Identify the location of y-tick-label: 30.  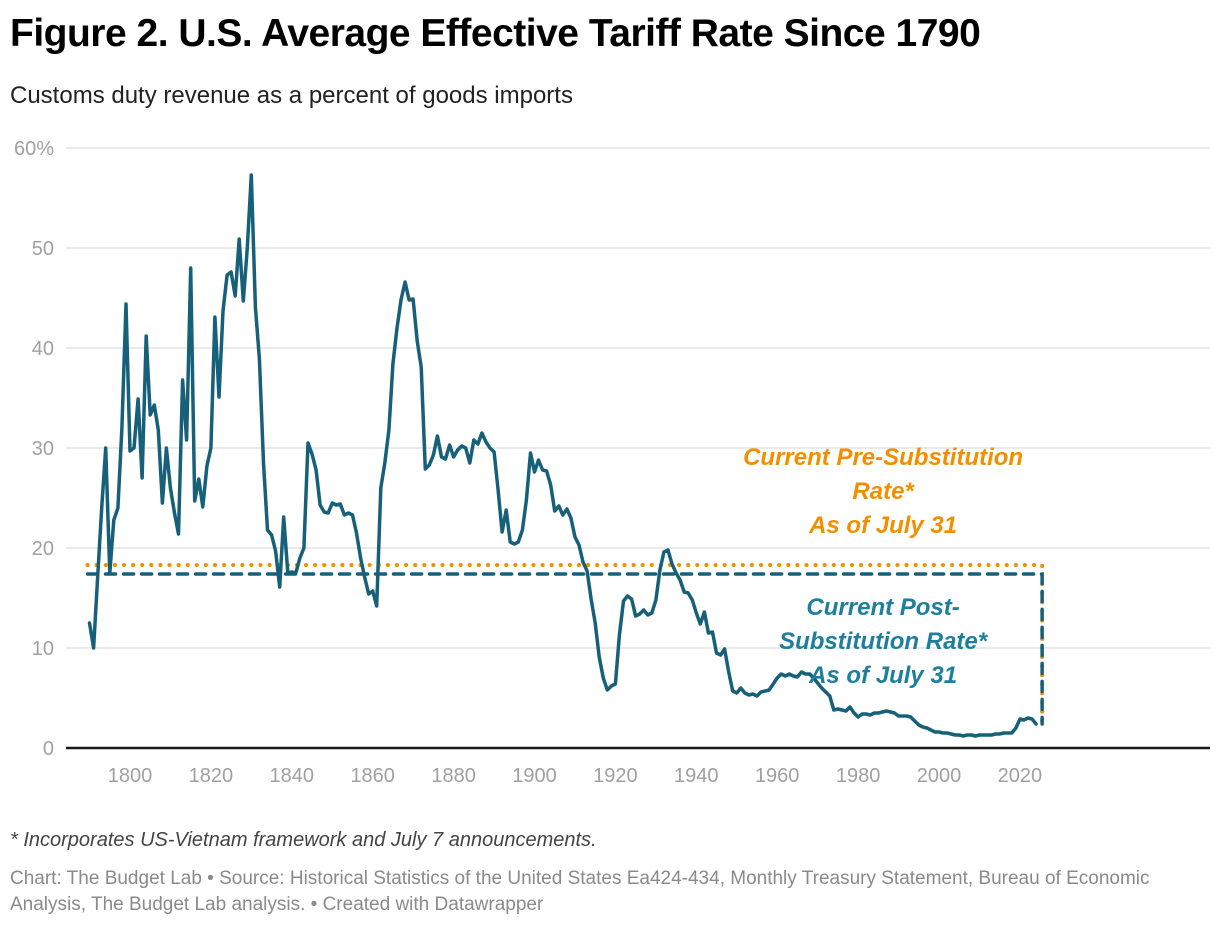
(43, 449).